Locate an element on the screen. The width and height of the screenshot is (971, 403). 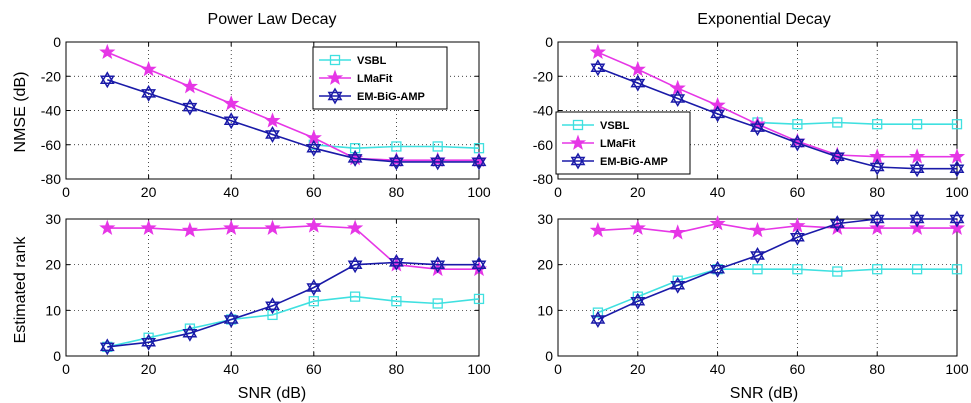
plot-background is located at coordinates (757, 287).